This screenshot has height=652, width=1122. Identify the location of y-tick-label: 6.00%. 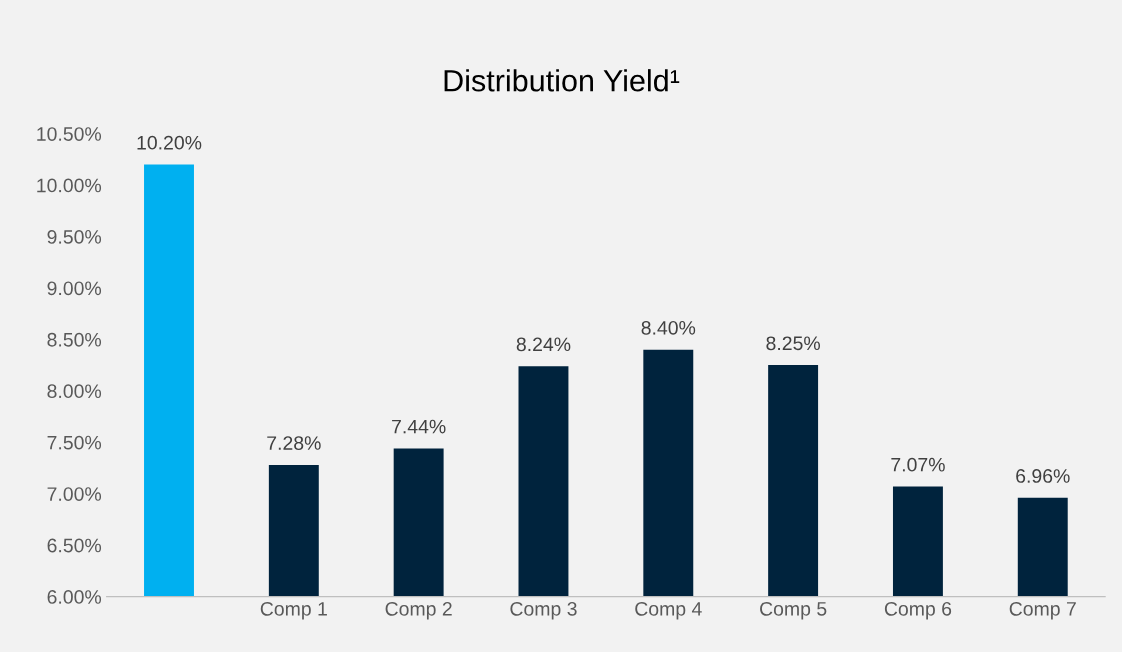
(74, 597).